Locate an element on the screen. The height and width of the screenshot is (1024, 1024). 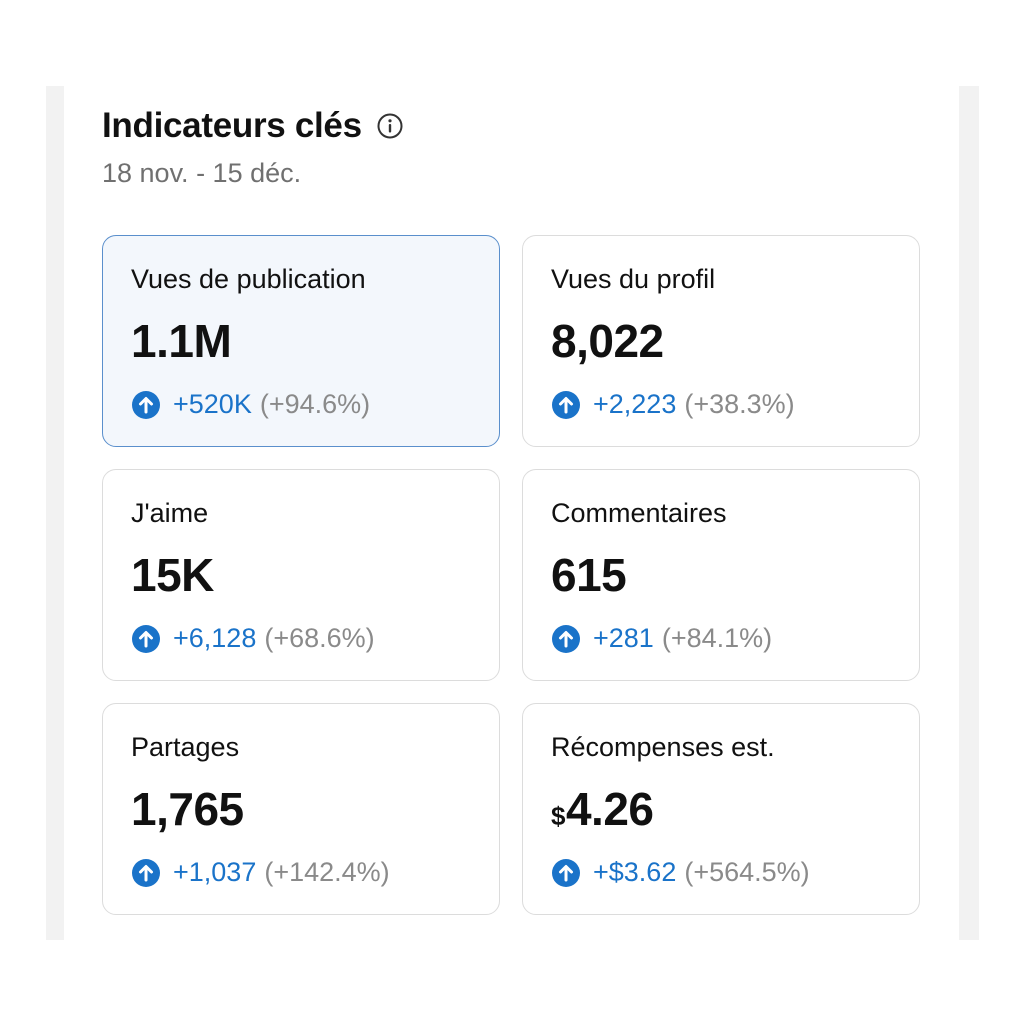
metric-delta: +281 (+84.1%) is located at coordinates (661, 638).